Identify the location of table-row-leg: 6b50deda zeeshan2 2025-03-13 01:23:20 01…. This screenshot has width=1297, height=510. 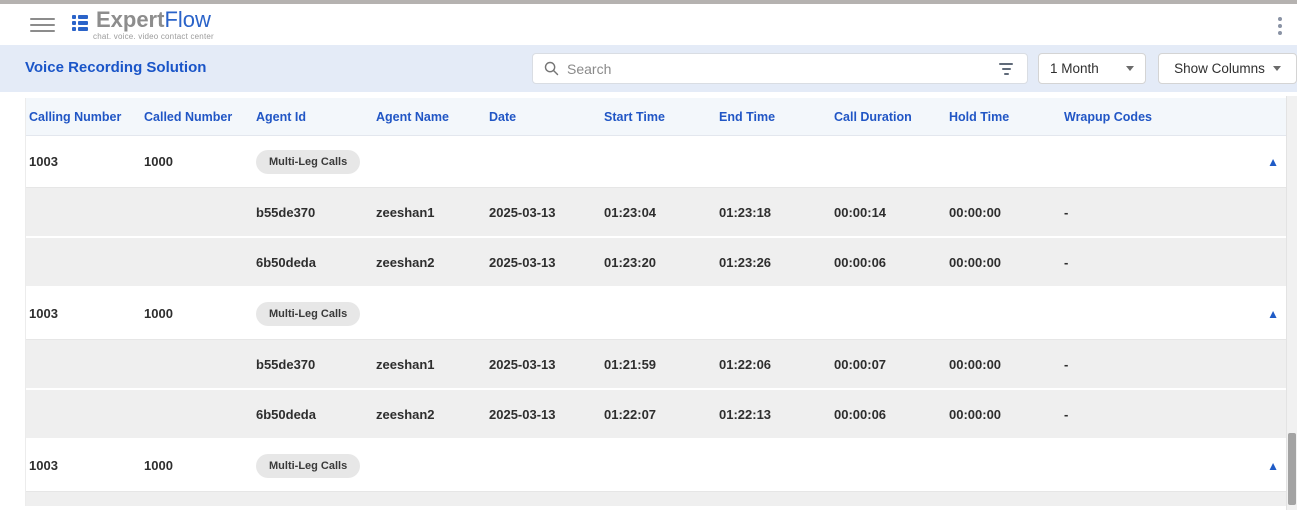
(656, 263).